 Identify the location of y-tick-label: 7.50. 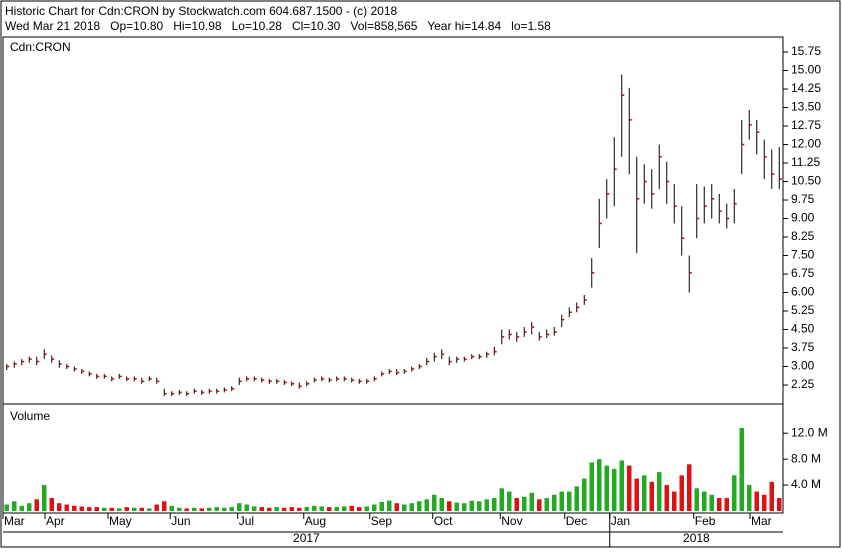
(803, 255).